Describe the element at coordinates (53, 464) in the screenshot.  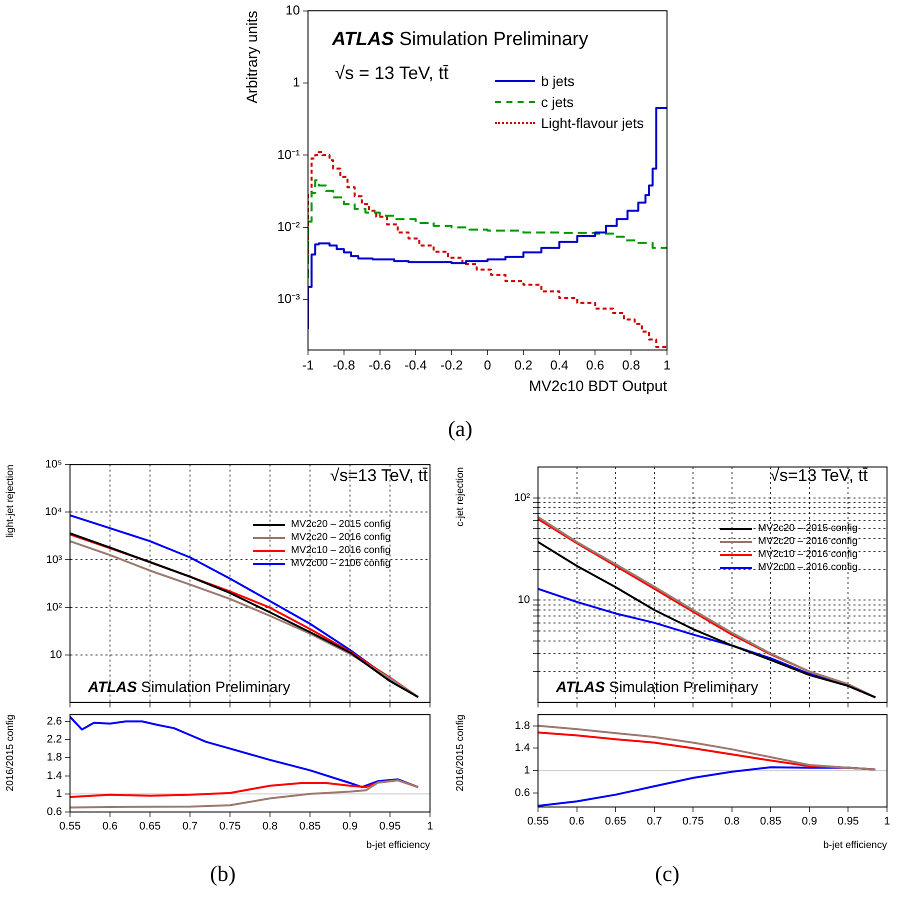
I see `y-tick-label: 10⁵` at that location.